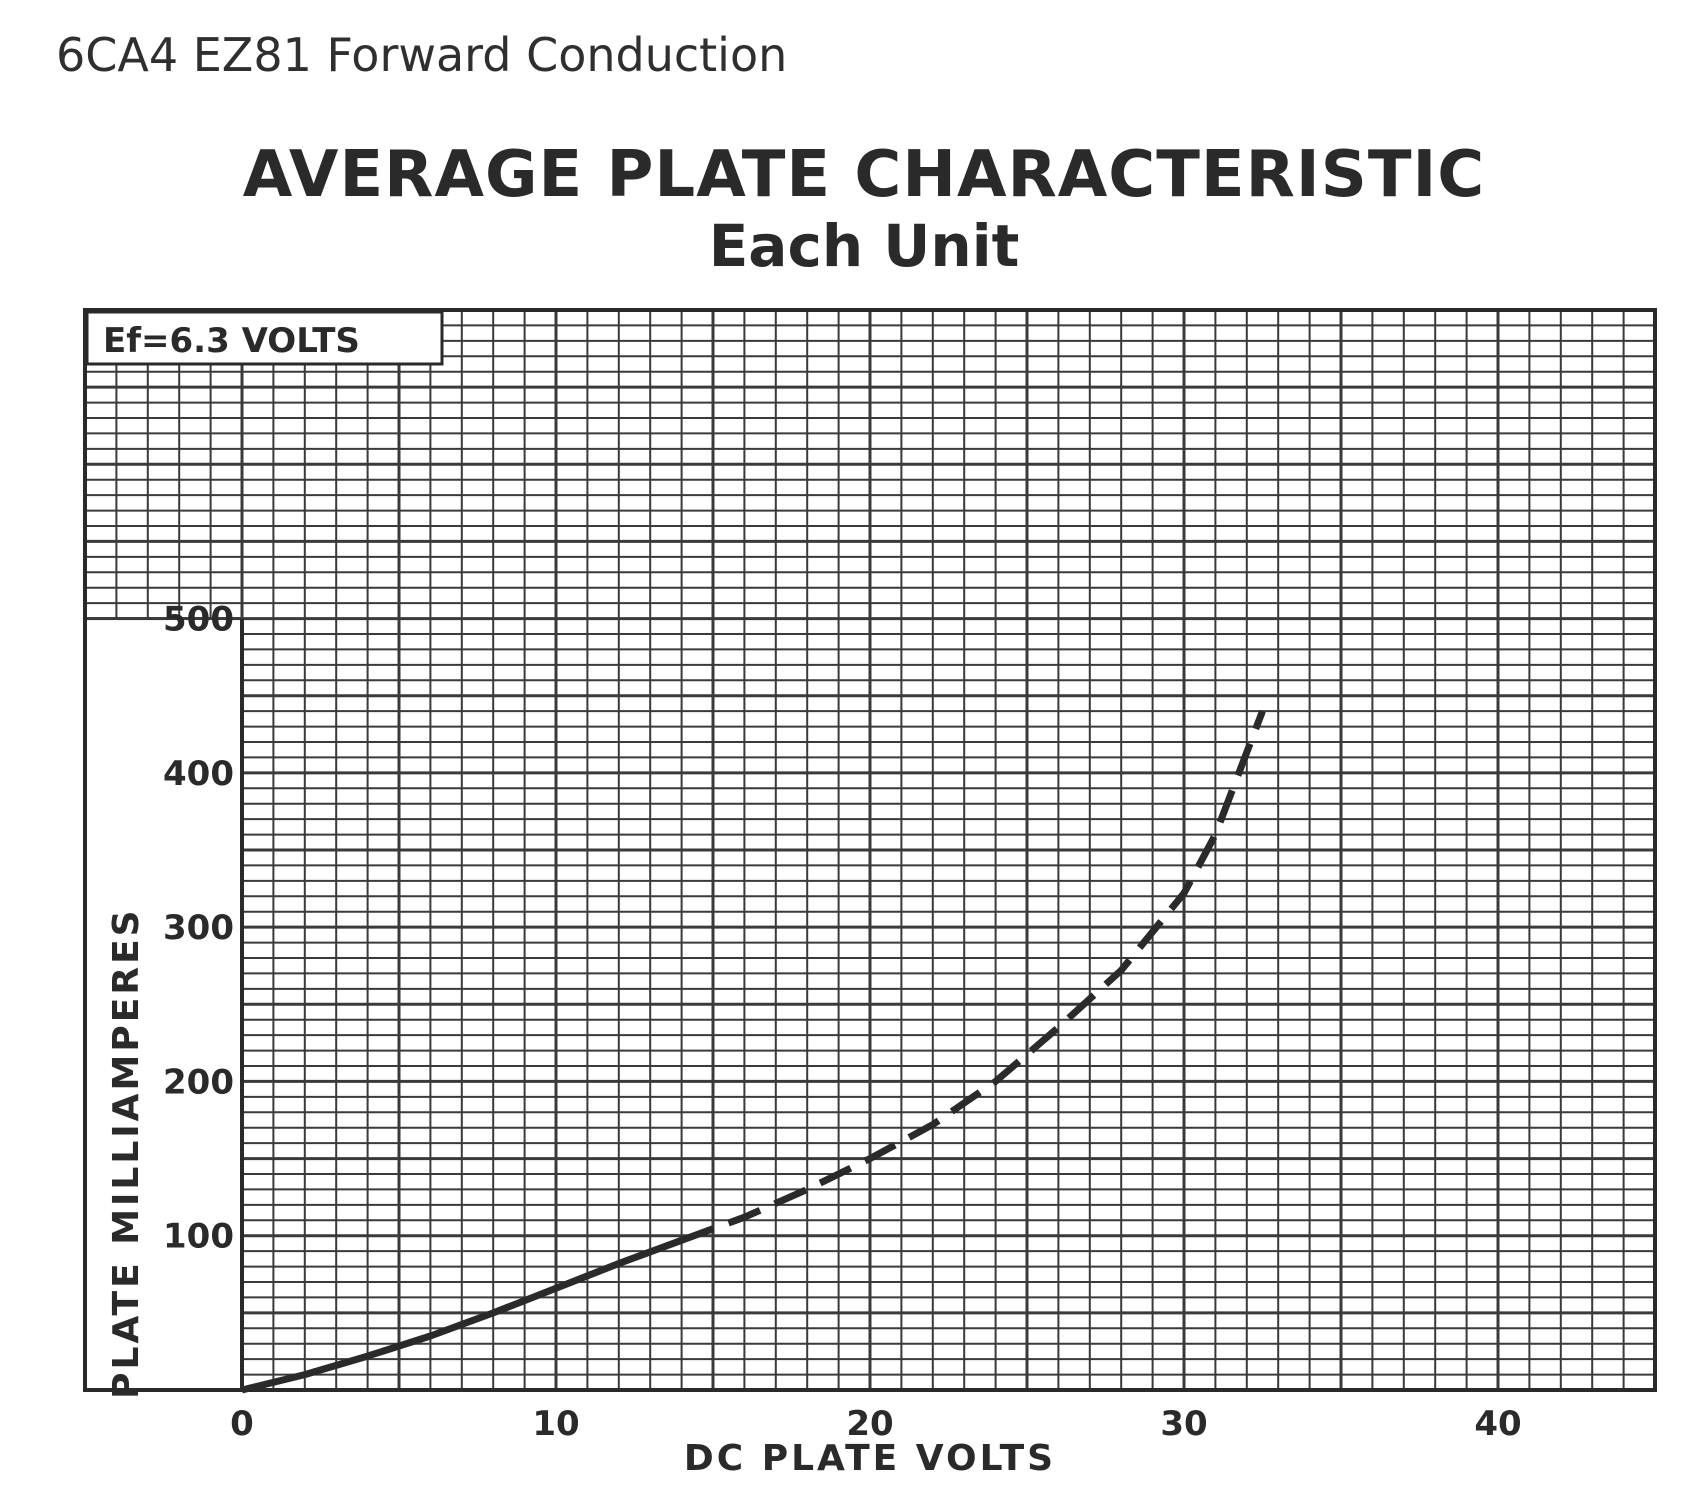  I want to click on y-axis-panel, so click(163, 1004).